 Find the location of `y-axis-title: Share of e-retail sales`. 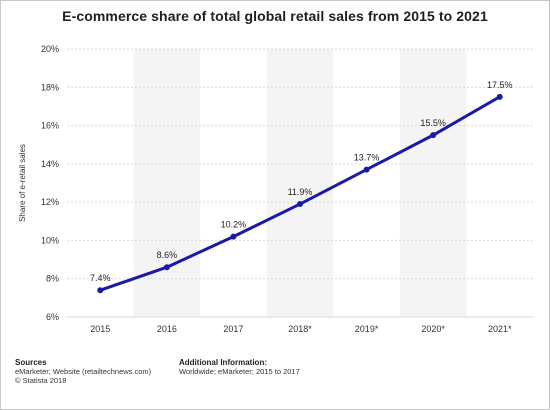

y-axis-title: Share of e-retail sales is located at coordinates (22, 183).